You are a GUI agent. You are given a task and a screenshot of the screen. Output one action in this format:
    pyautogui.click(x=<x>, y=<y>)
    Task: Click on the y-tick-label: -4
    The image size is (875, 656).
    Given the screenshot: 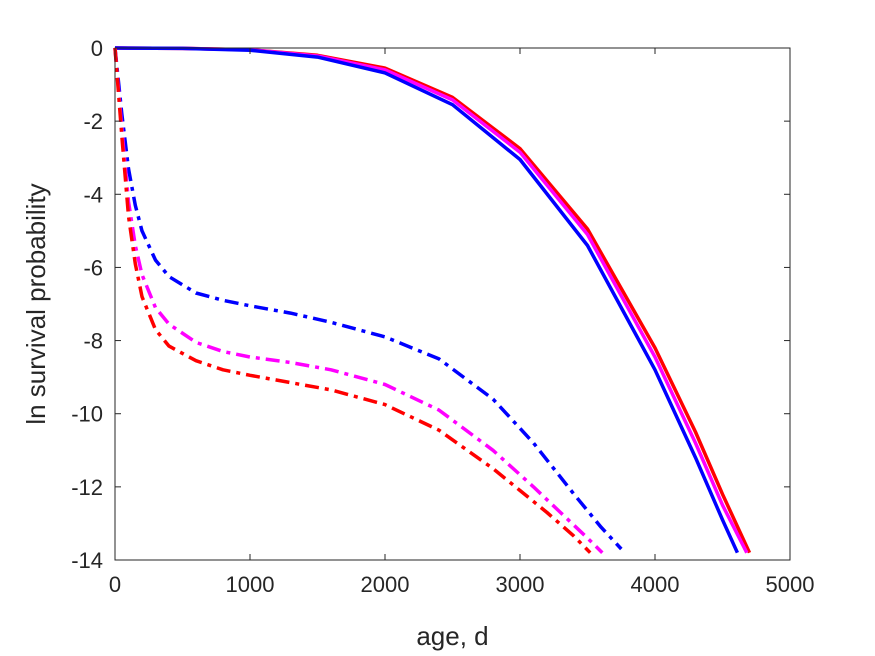 What is the action you would take?
    pyautogui.click(x=93, y=194)
    